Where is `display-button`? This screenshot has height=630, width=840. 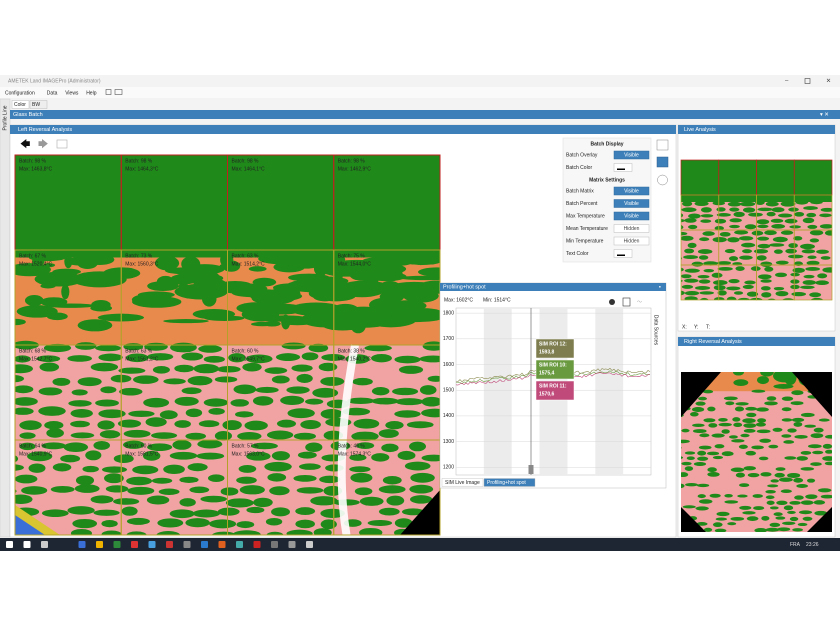 display-button is located at coordinates (662, 162).